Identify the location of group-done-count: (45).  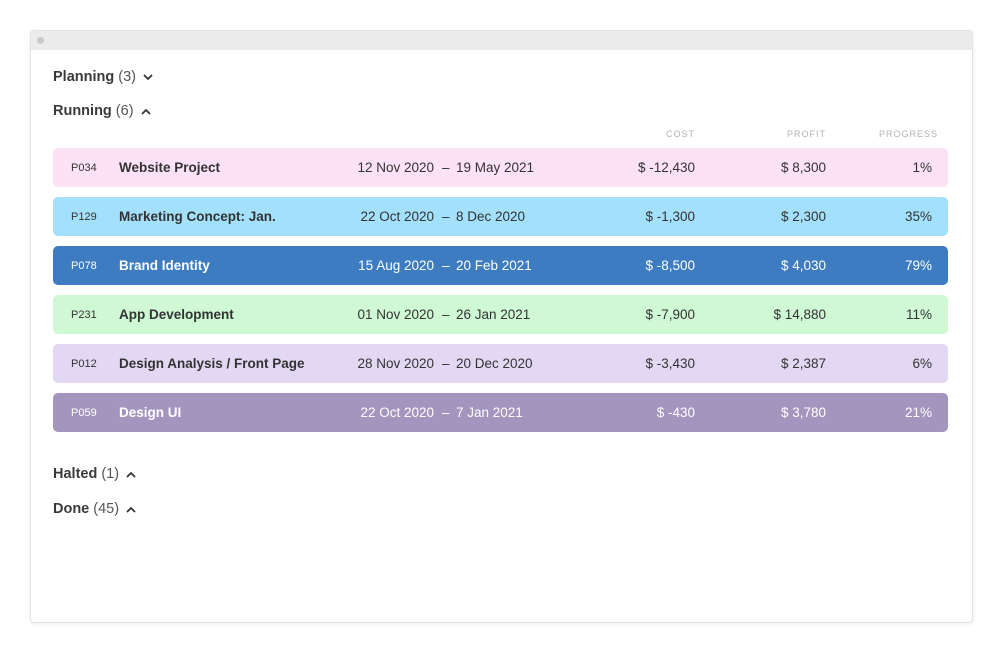
(106, 509).